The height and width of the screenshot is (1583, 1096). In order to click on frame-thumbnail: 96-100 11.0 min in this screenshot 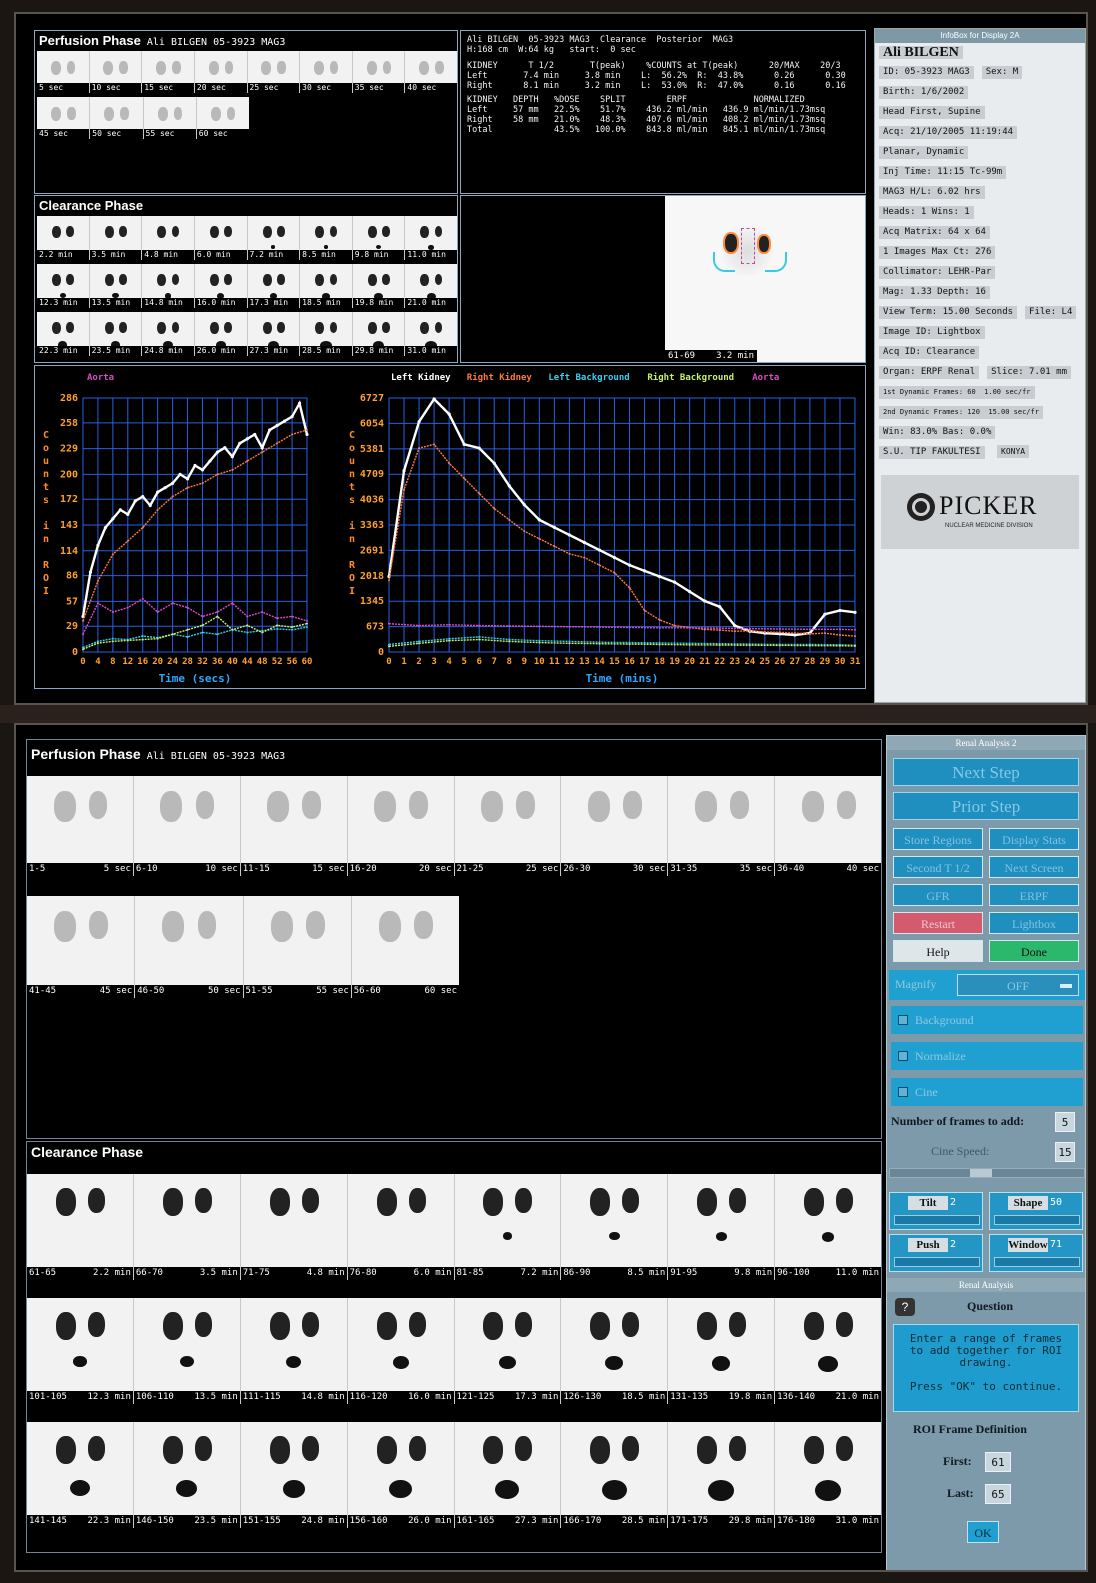, I will do `click(828, 1227)`.